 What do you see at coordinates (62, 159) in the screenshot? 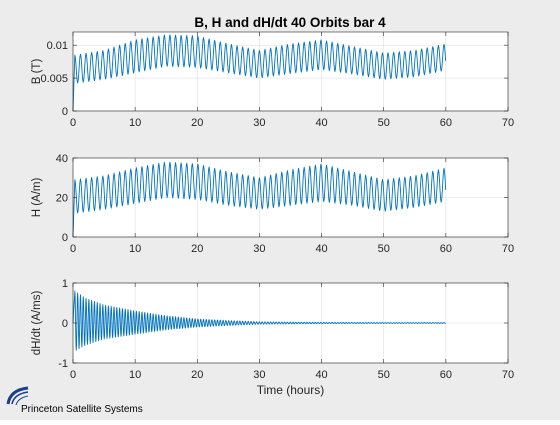
I see `y-tick-label: 40` at bounding box center [62, 159].